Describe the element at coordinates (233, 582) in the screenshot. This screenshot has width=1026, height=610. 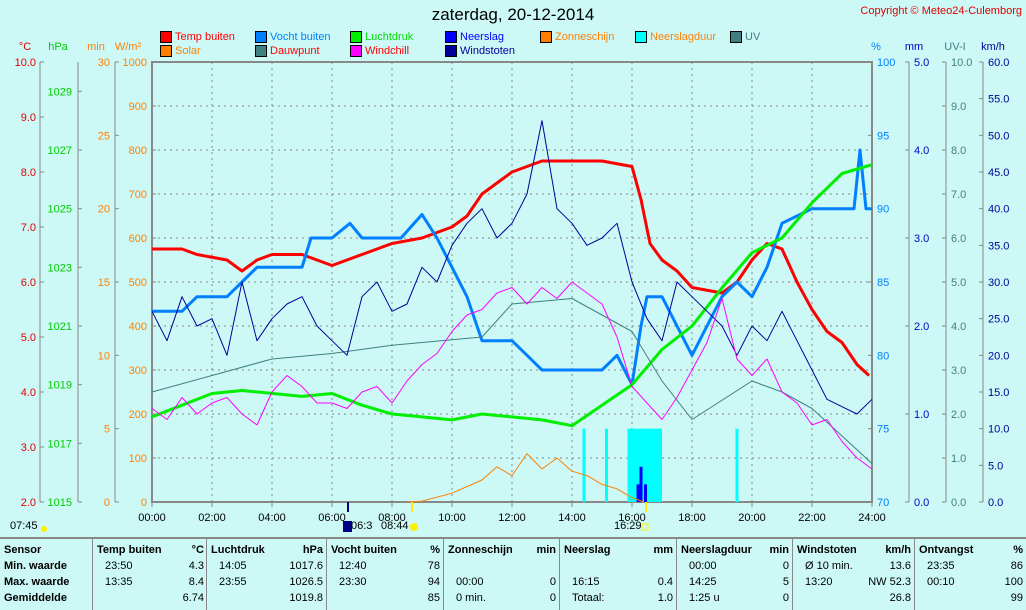
I see `table-cell: 23:55` at that location.